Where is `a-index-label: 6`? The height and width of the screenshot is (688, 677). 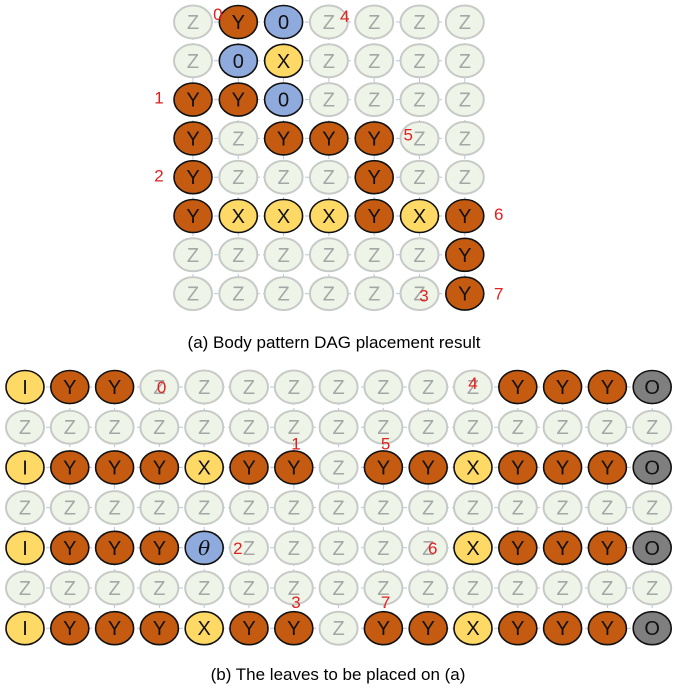 a-index-label: 6 is located at coordinates (498, 214).